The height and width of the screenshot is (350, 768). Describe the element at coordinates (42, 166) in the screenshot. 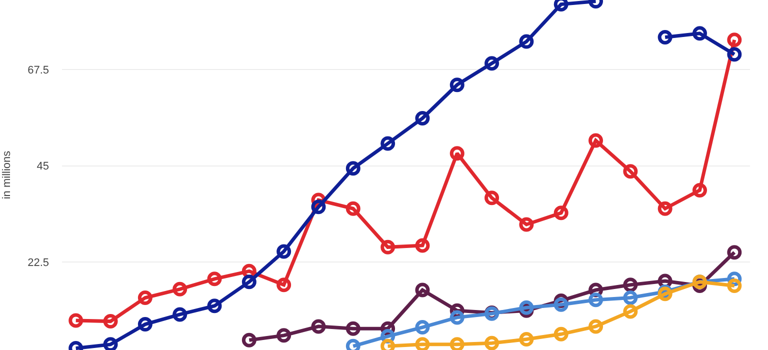

I see `y-tick-label: 45` at that location.